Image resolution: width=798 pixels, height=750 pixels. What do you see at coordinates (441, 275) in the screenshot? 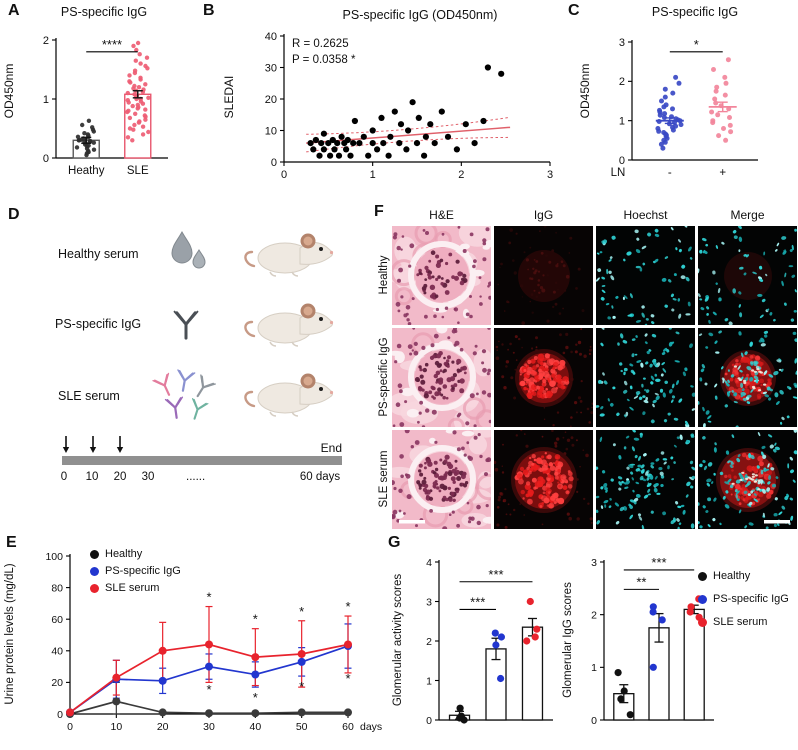
I see `micrograph-healthy-he` at bounding box center [441, 275].